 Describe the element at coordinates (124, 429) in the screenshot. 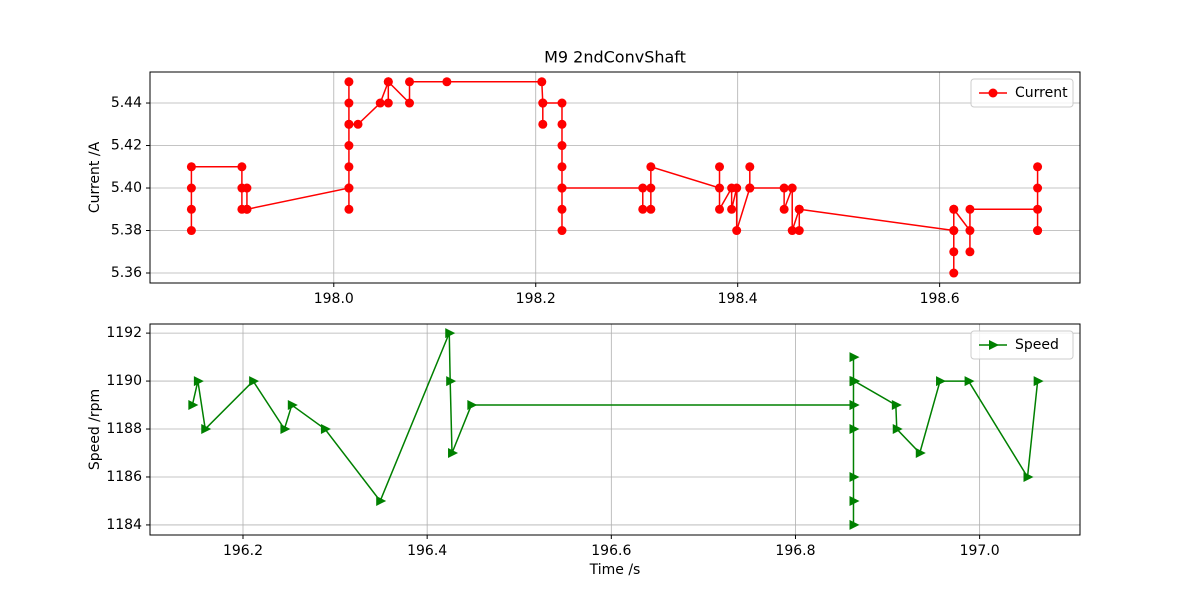

I see `y-tick-label: 1188` at that location.